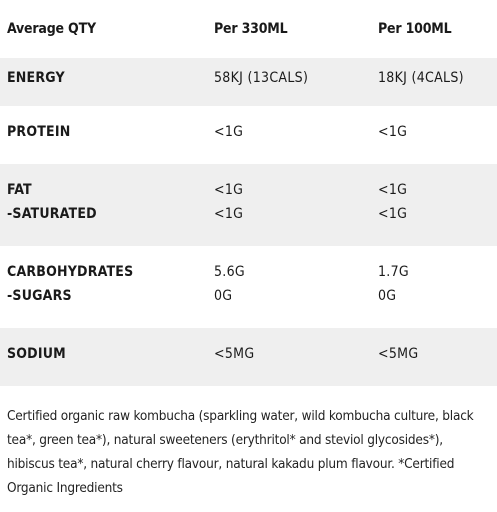 The height and width of the screenshot is (512, 497). I want to click on energy-per-100ml: 18KJ (4CALS), so click(421, 78).